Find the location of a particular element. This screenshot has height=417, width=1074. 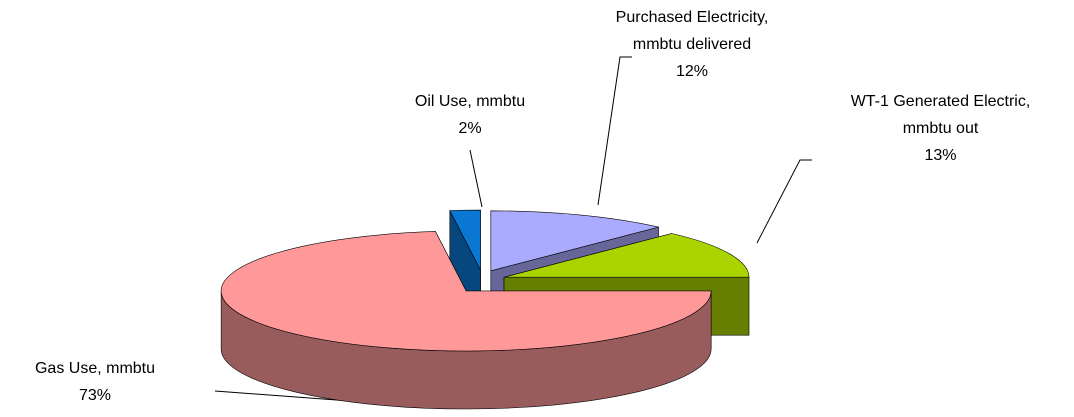

value-label: 13% is located at coordinates (940, 155).